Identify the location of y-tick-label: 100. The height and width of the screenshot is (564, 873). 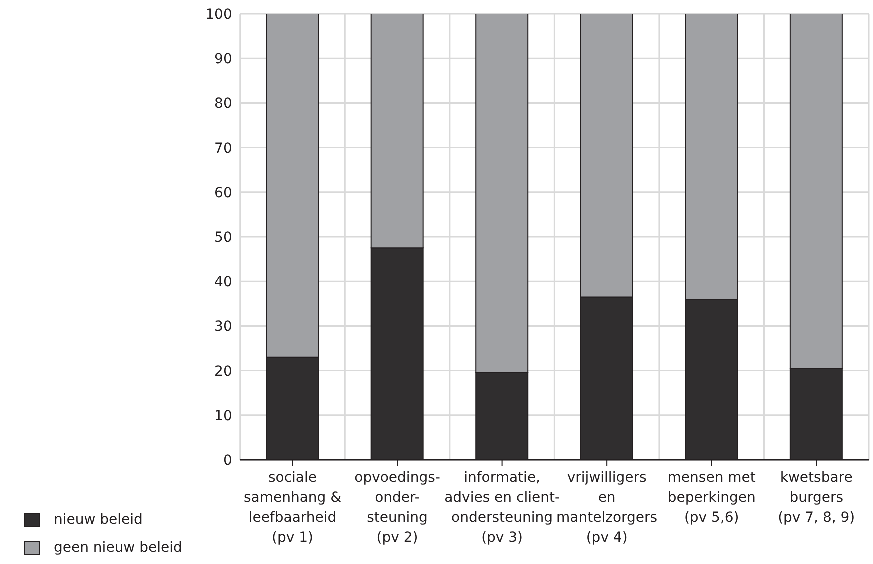
(219, 14).